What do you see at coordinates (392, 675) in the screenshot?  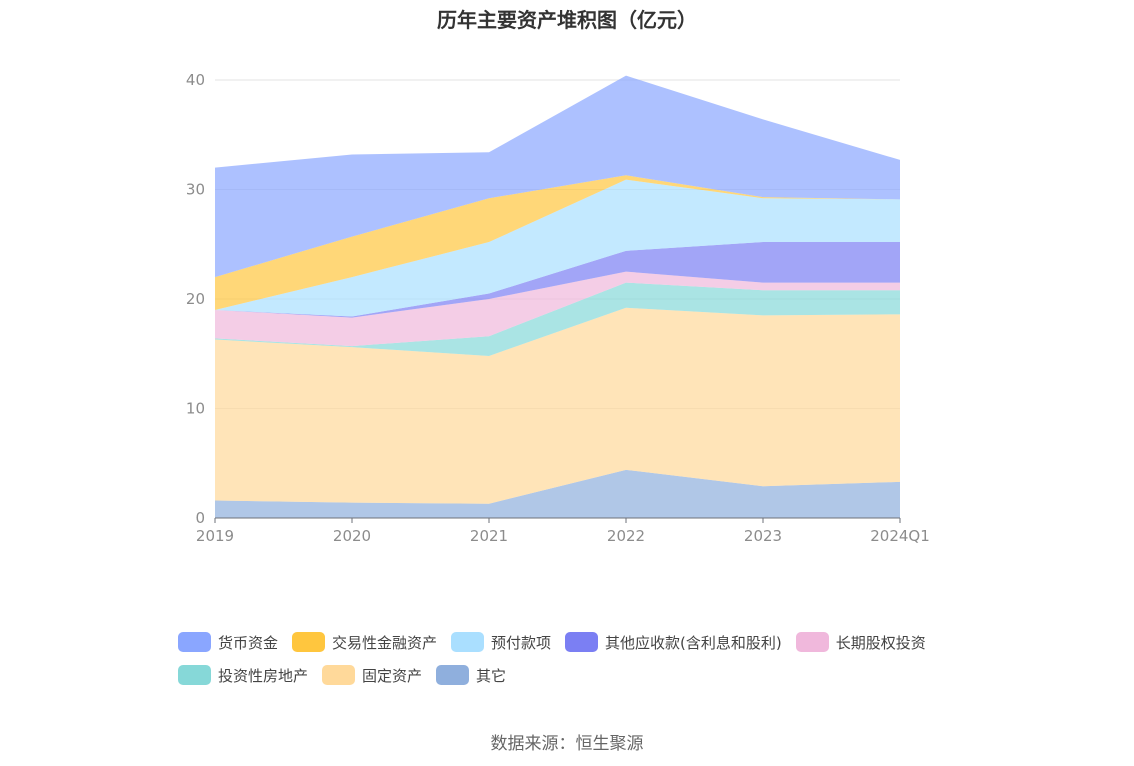 I see `legend-label: 固定资产` at bounding box center [392, 675].